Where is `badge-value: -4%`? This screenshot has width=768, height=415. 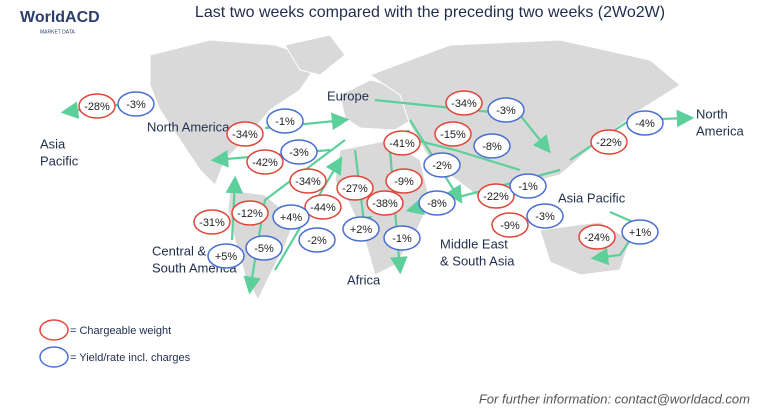 badge-value: -4% is located at coordinates (645, 124).